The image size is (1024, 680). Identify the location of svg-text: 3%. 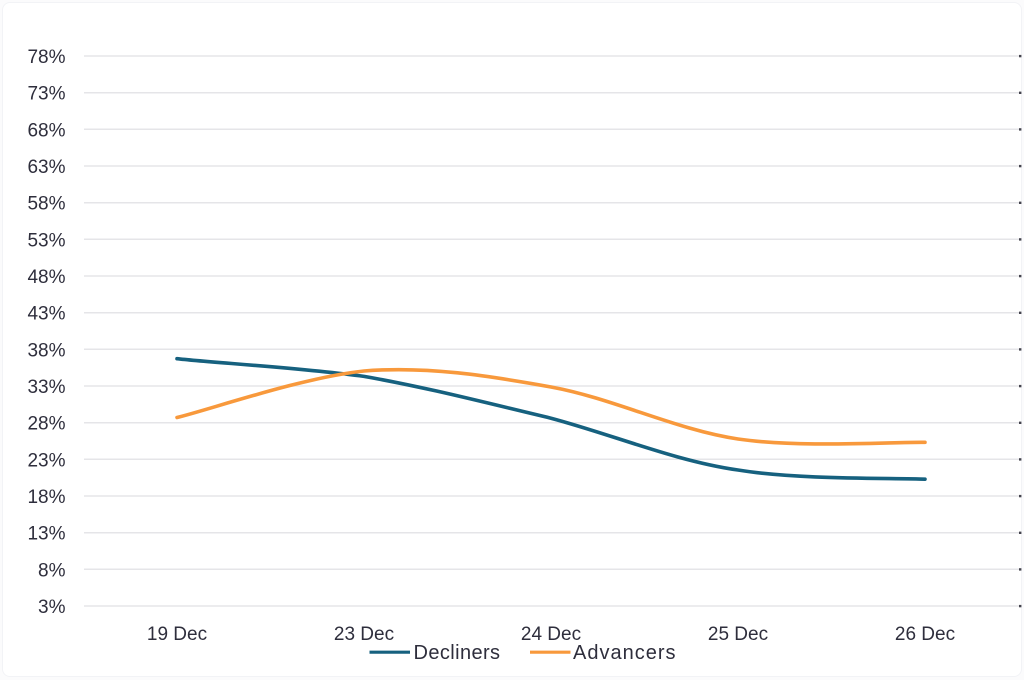
(52, 607).